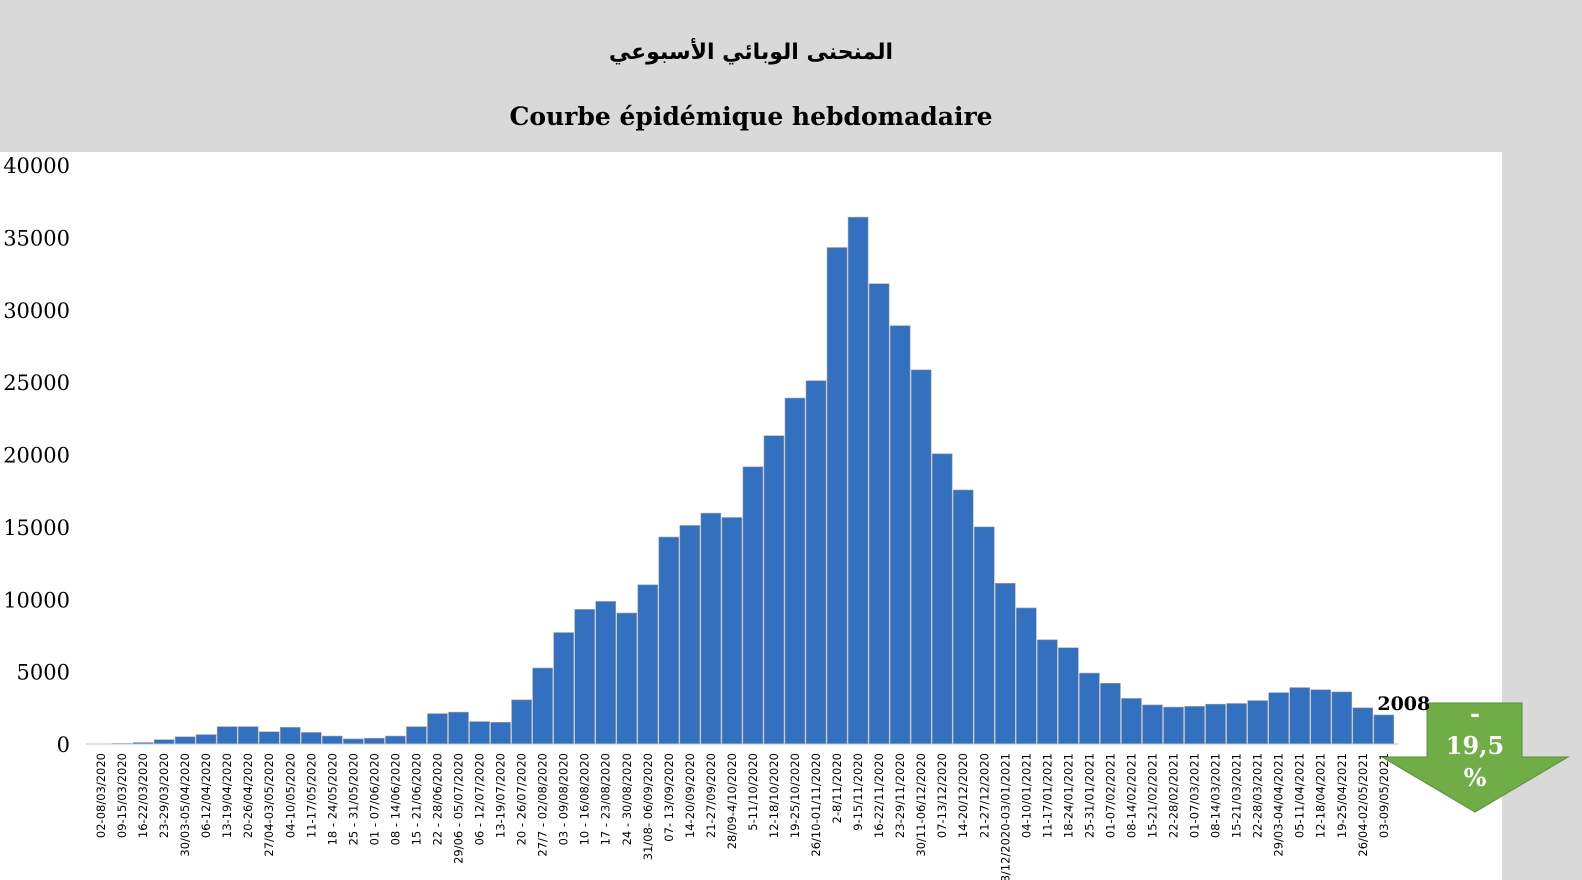 This screenshot has height=880, width=1582. What do you see at coordinates (1279, 805) in the screenshot?
I see `x-tick-label: 29/03-04/04/2021` at bounding box center [1279, 805].